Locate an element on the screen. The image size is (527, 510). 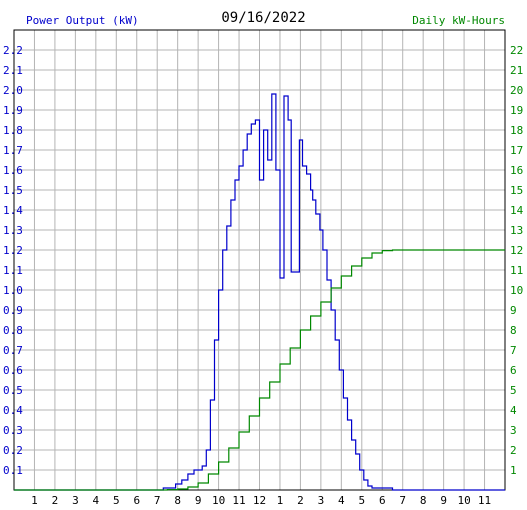
y-right-tick-label: 5 is located at coordinates (513, 390).